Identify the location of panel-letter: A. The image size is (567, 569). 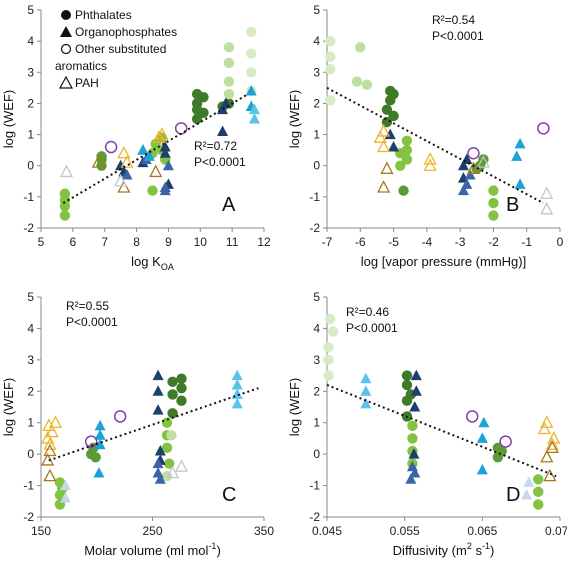
(229, 205).